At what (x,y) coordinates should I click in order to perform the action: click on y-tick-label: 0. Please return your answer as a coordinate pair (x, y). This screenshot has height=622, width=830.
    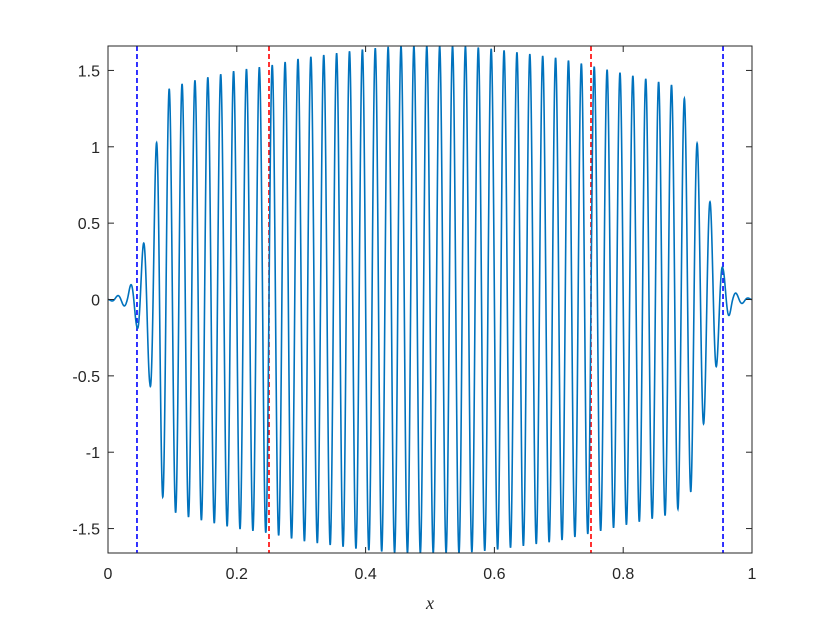
    Looking at the image, I should click on (95, 301).